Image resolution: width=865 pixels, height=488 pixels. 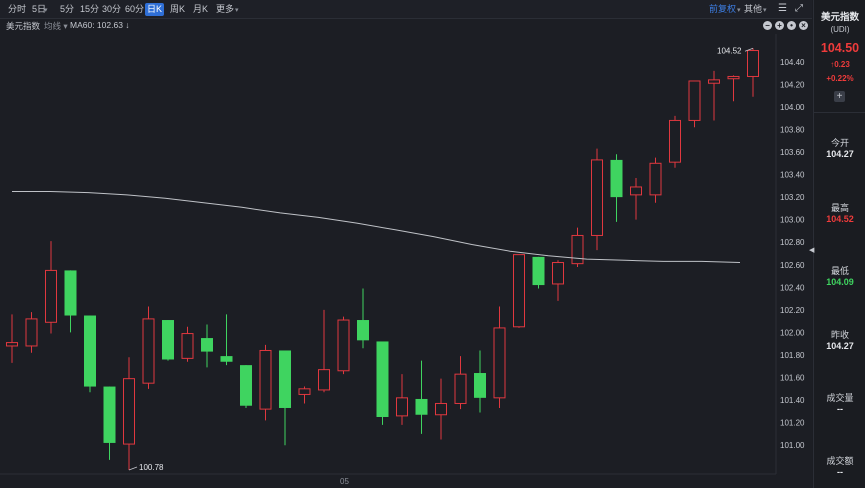 What do you see at coordinates (90, 9) in the screenshot?
I see `period-tab-15min: 15分` at bounding box center [90, 9].